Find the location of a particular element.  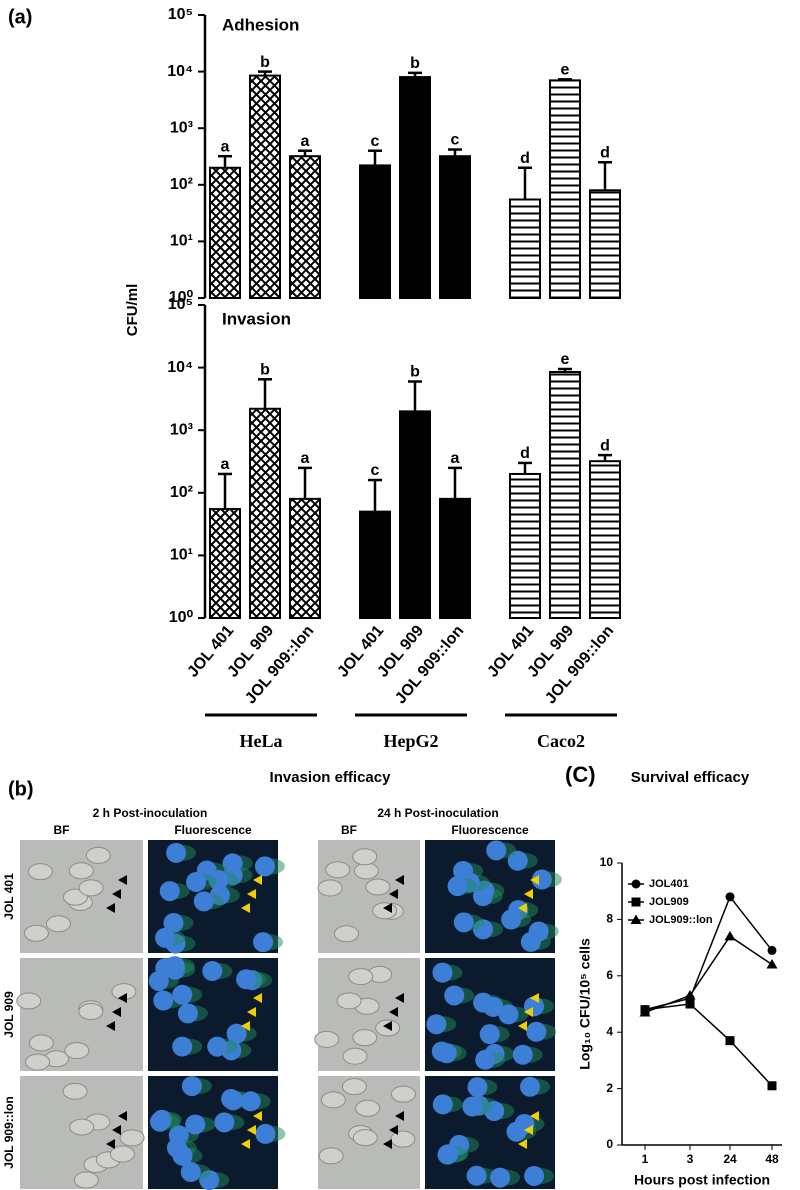

y-tick-label: 8 is located at coordinates (609, 919).